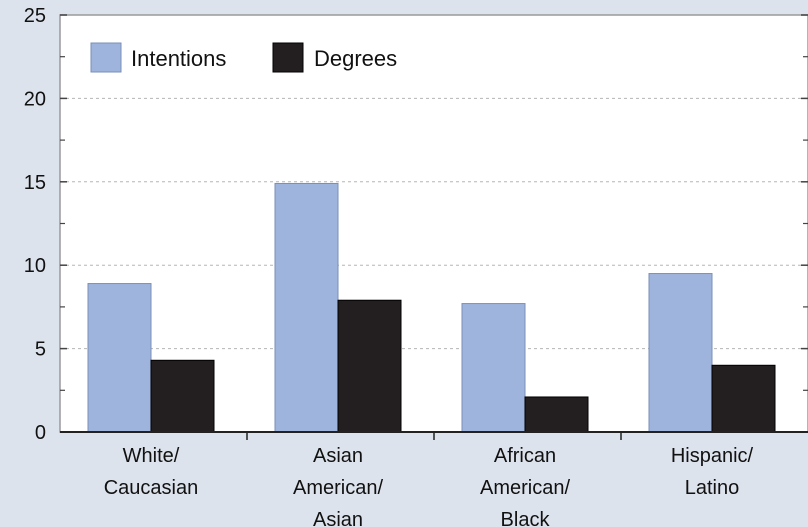 Image resolution: width=808 pixels, height=527 pixels. What do you see at coordinates (525, 456) in the screenshot?
I see `x-category-label: African` at bounding box center [525, 456].